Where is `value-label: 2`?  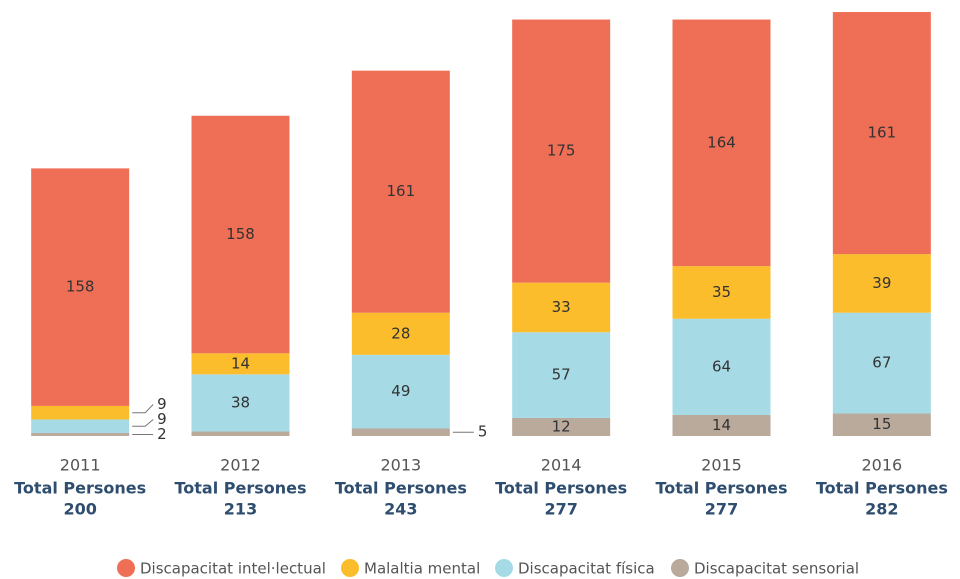
value-label: 2 is located at coordinates (162, 434).